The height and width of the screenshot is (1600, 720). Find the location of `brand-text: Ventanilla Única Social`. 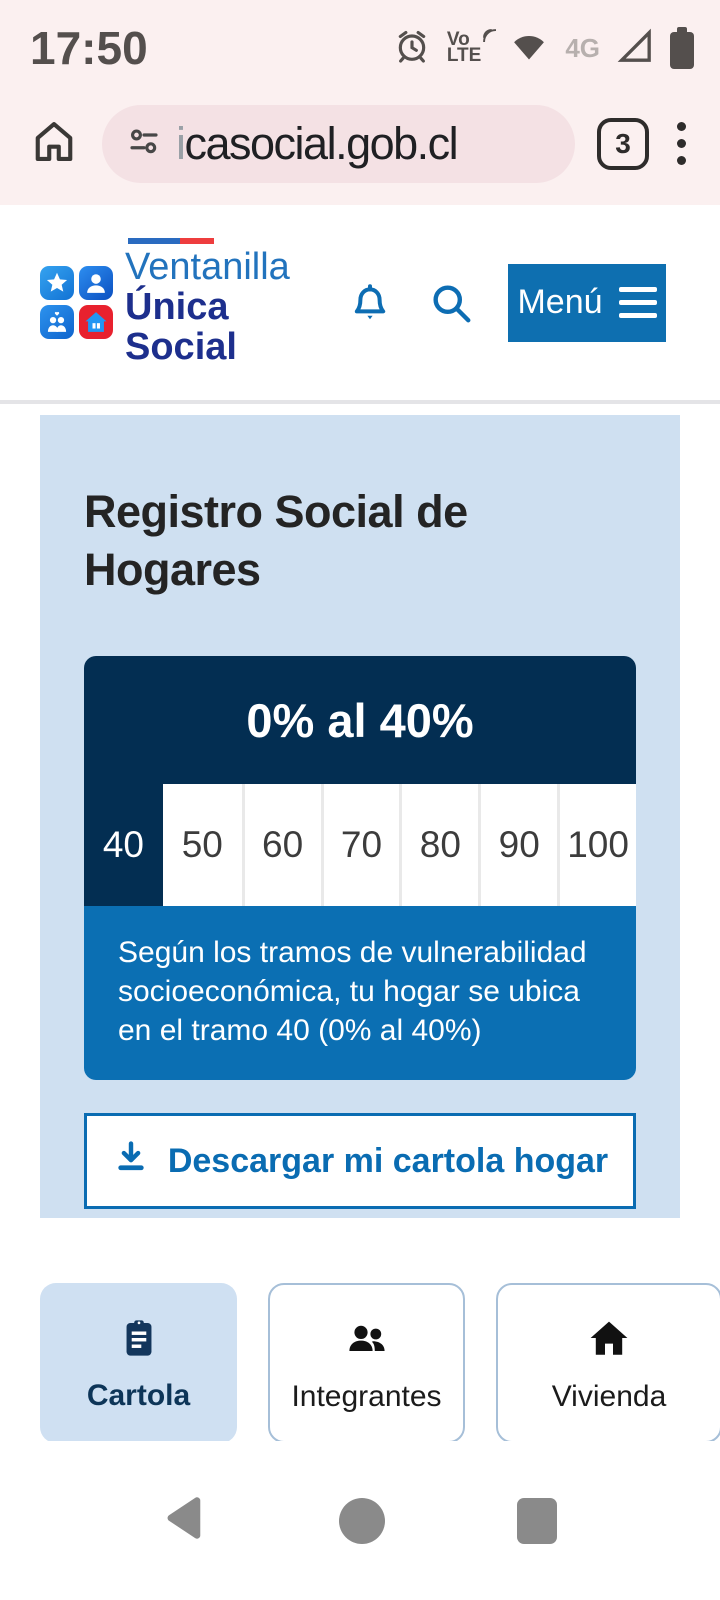

brand-text: Ventanilla Única Social is located at coordinates (235, 302).